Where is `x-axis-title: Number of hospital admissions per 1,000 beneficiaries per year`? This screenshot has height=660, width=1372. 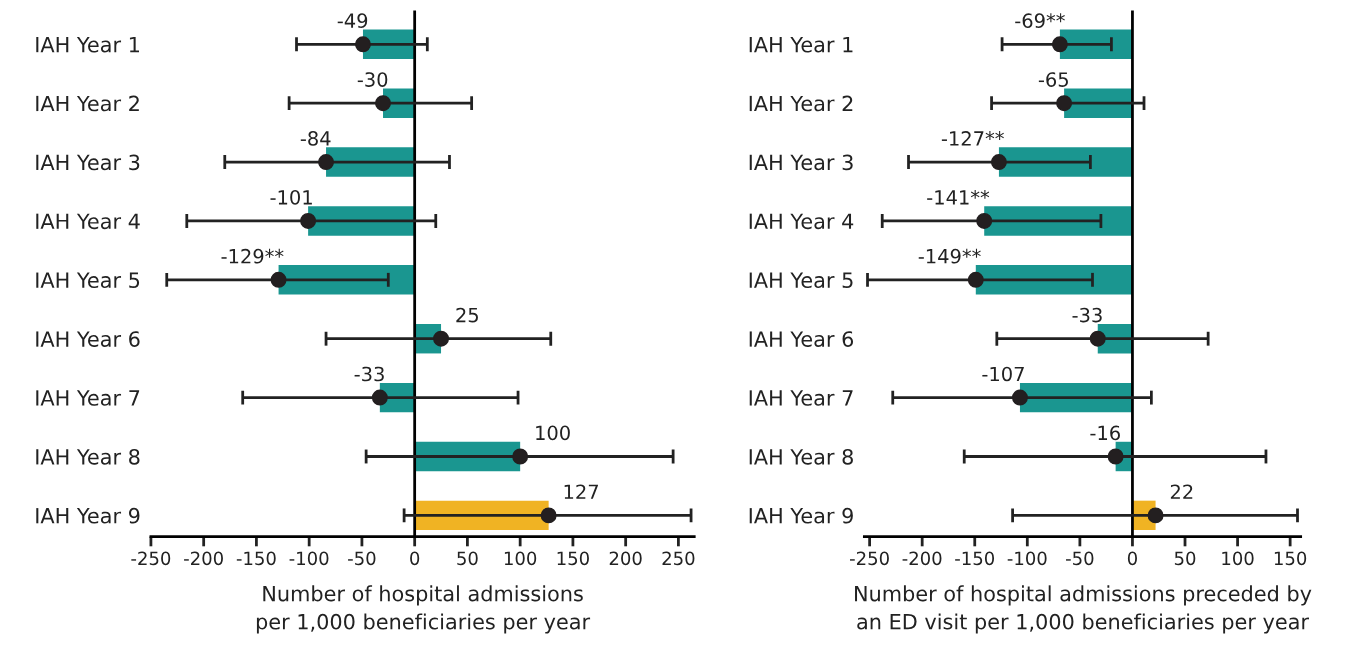
x-axis-title: Number of hospital admissions per 1,000 beneficiaries per year is located at coordinates (423, 609).